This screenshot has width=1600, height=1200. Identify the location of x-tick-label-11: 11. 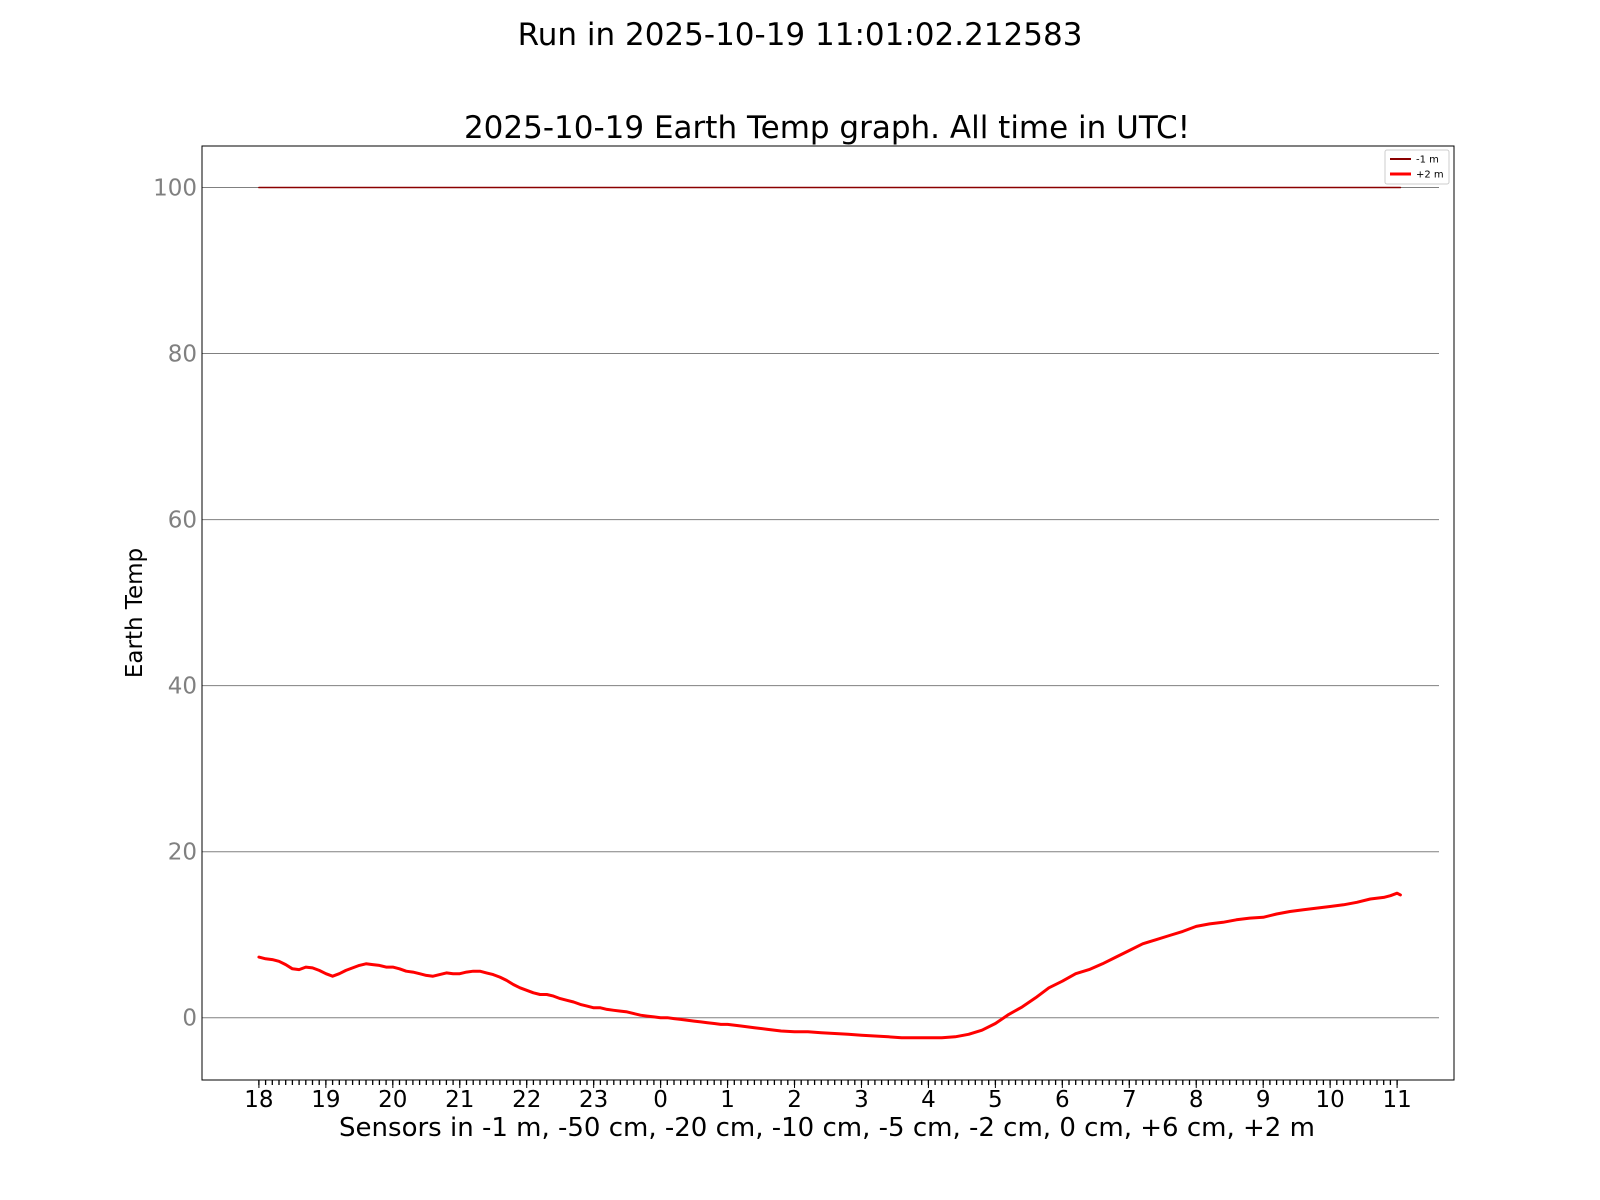
(1396, 1100).